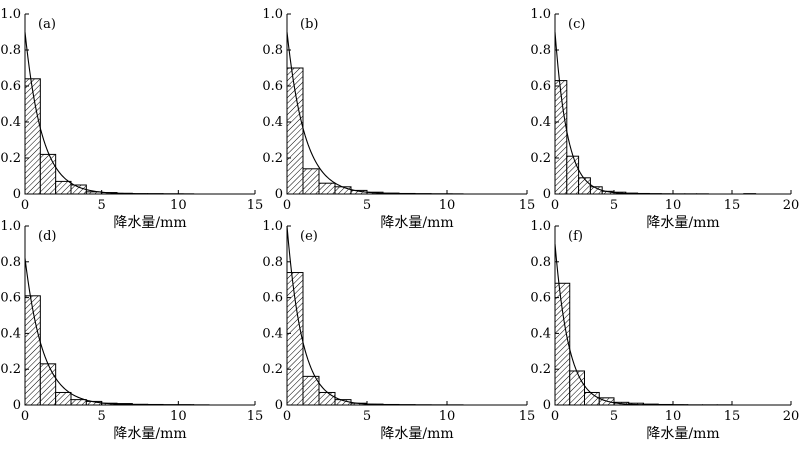 The image size is (800, 450). I want to click on panel-label: (e), so click(309, 236).